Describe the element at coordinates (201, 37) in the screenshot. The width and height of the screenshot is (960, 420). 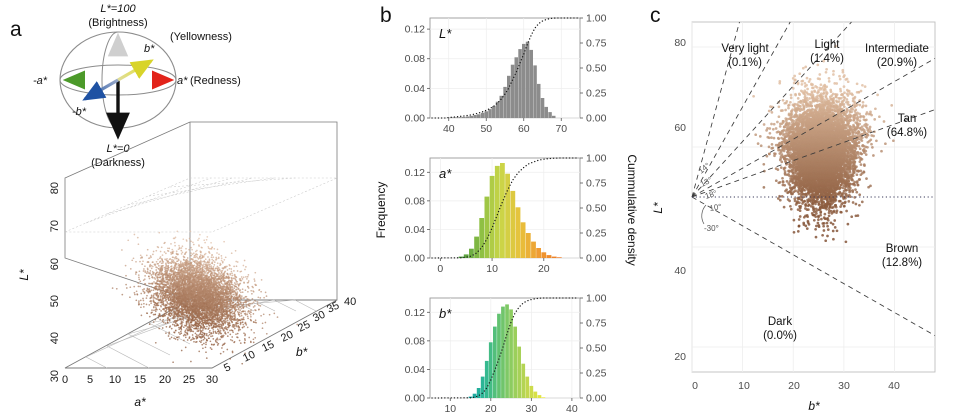
I see `axis-b-positive-note: (Yellowness)` at that location.